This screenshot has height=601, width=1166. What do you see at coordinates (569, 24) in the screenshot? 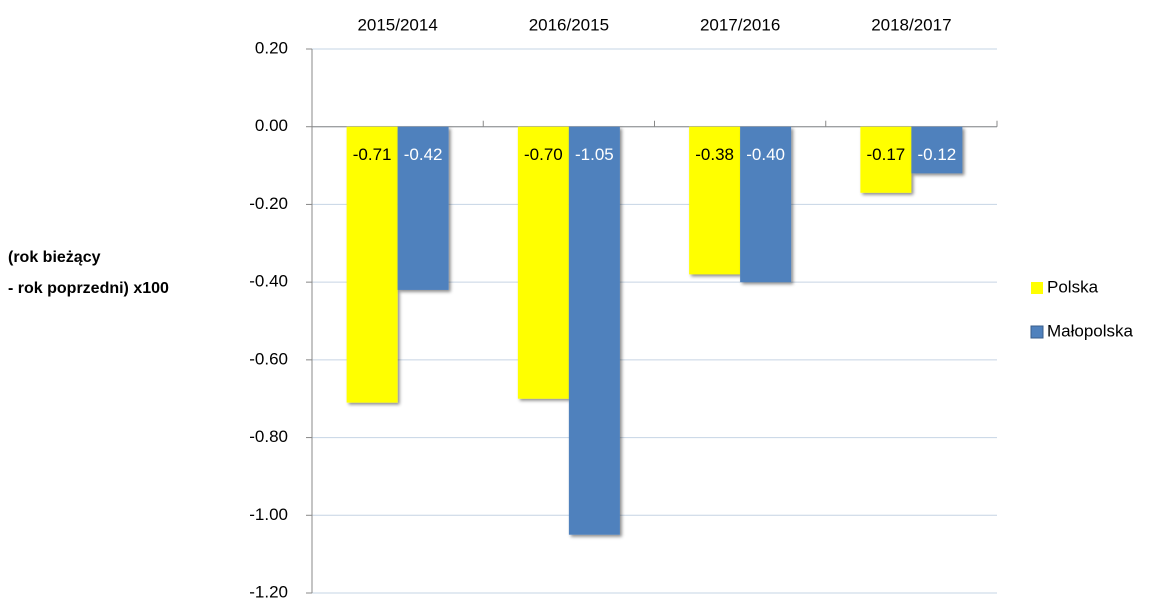
I see `x-tick-label: 2016/2015` at bounding box center [569, 24].